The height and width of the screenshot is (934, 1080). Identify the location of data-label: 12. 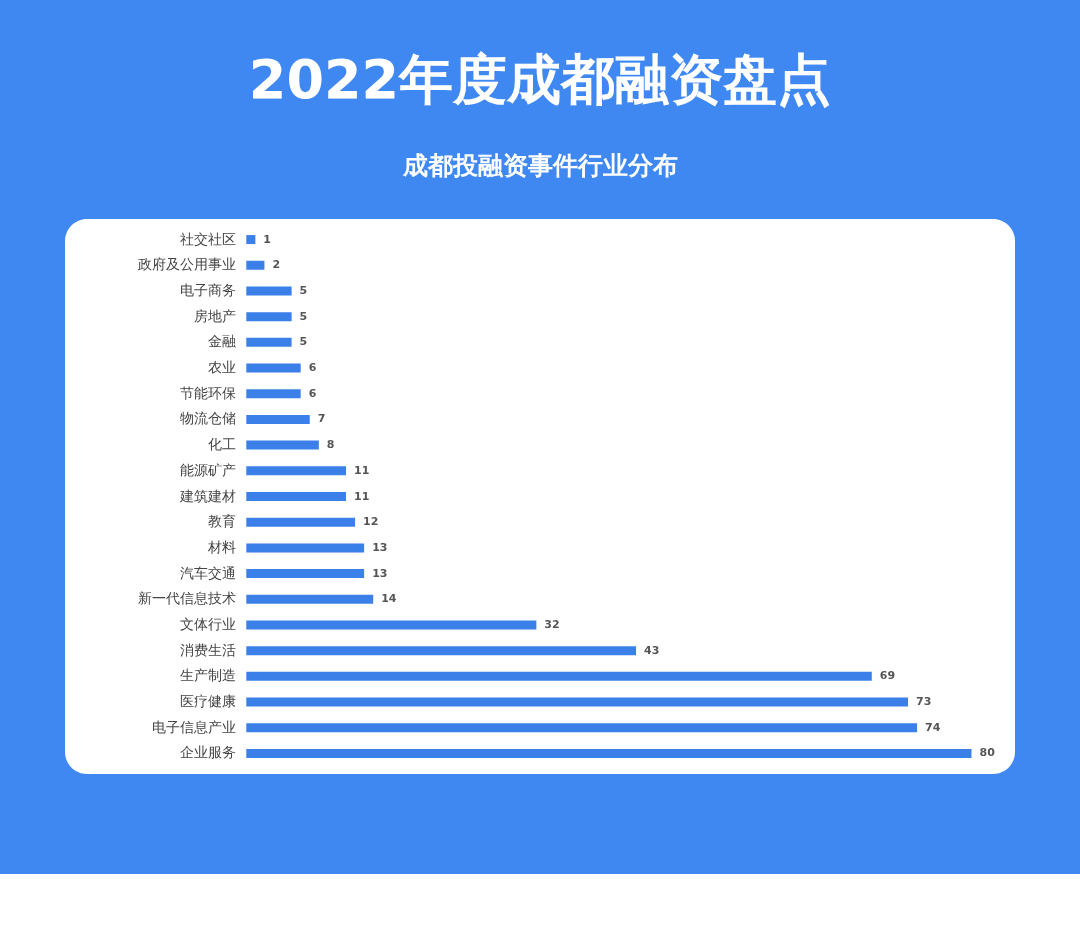
(371, 522).